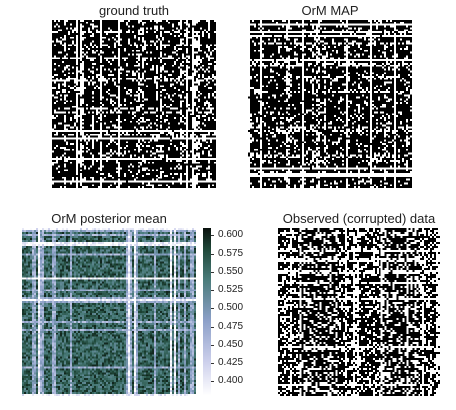  Describe the element at coordinates (231, 307) in the screenshot. I see `colorbar-tick-label: 0.500` at that location.